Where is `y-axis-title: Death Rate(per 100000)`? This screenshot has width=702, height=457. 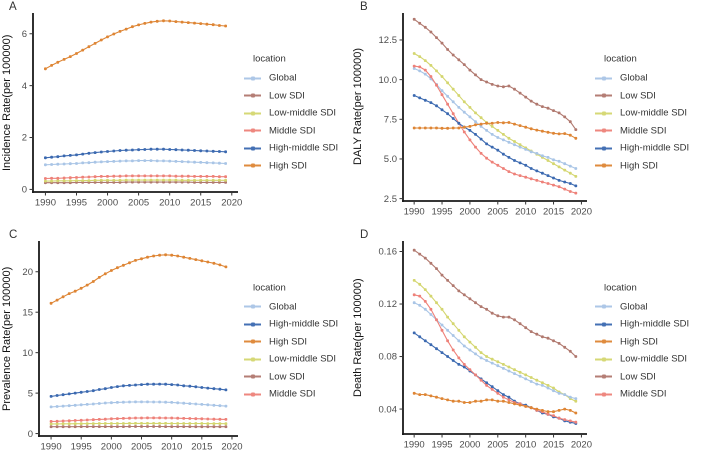 y-axis-title: Death Rate(per 100000) is located at coordinates (358, 337).